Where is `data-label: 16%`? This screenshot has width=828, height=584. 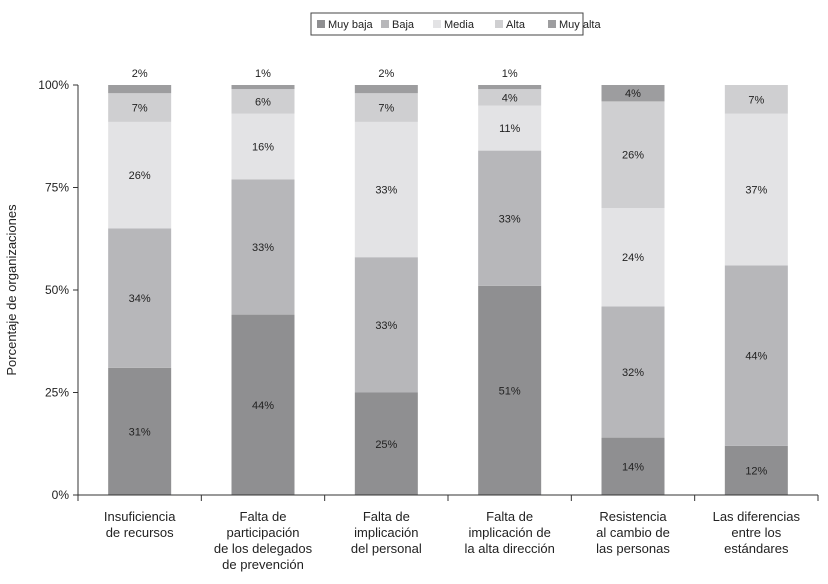
data-label: 16% is located at coordinates (263, 148).